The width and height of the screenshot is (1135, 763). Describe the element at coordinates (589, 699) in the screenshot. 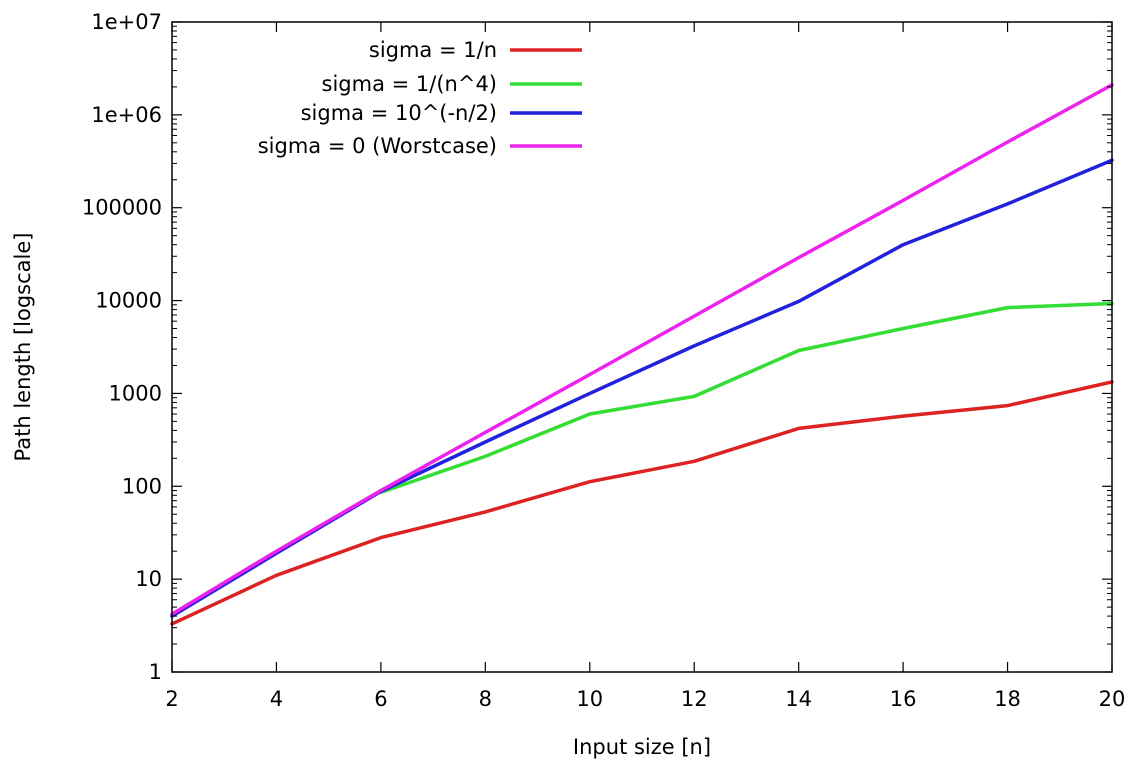

I see `x-tick-label: 10` at that location.